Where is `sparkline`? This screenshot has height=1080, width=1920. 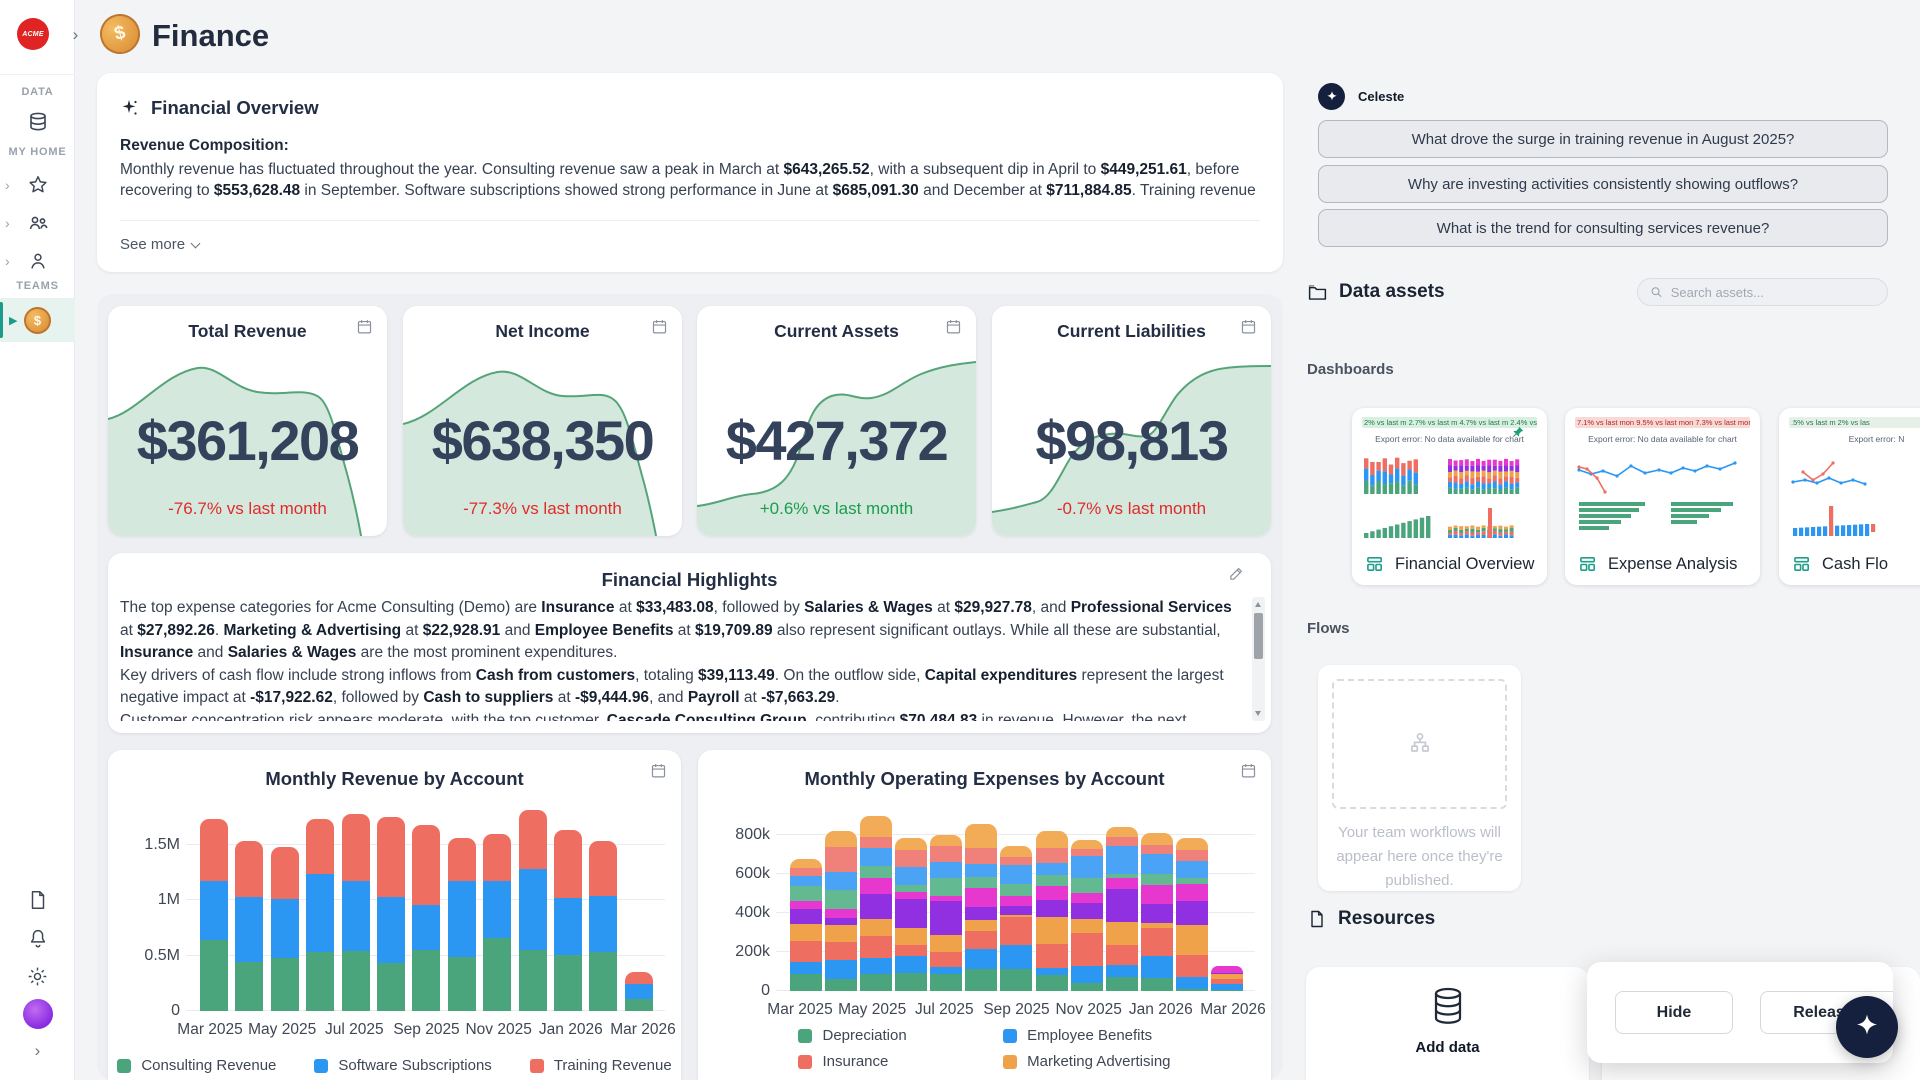
sparkline is located at coordinates (836, 448).